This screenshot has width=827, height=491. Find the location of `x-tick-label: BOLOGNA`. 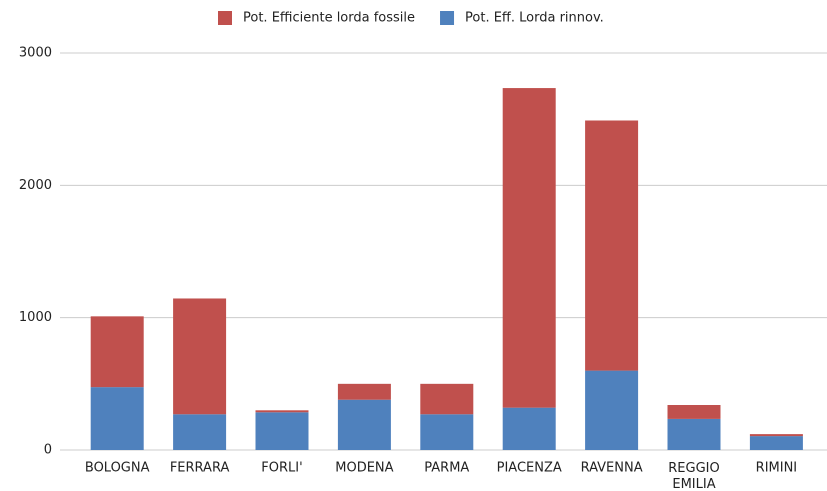

x-tick-label: BOLOGNA is located at coordinates (117, 468).